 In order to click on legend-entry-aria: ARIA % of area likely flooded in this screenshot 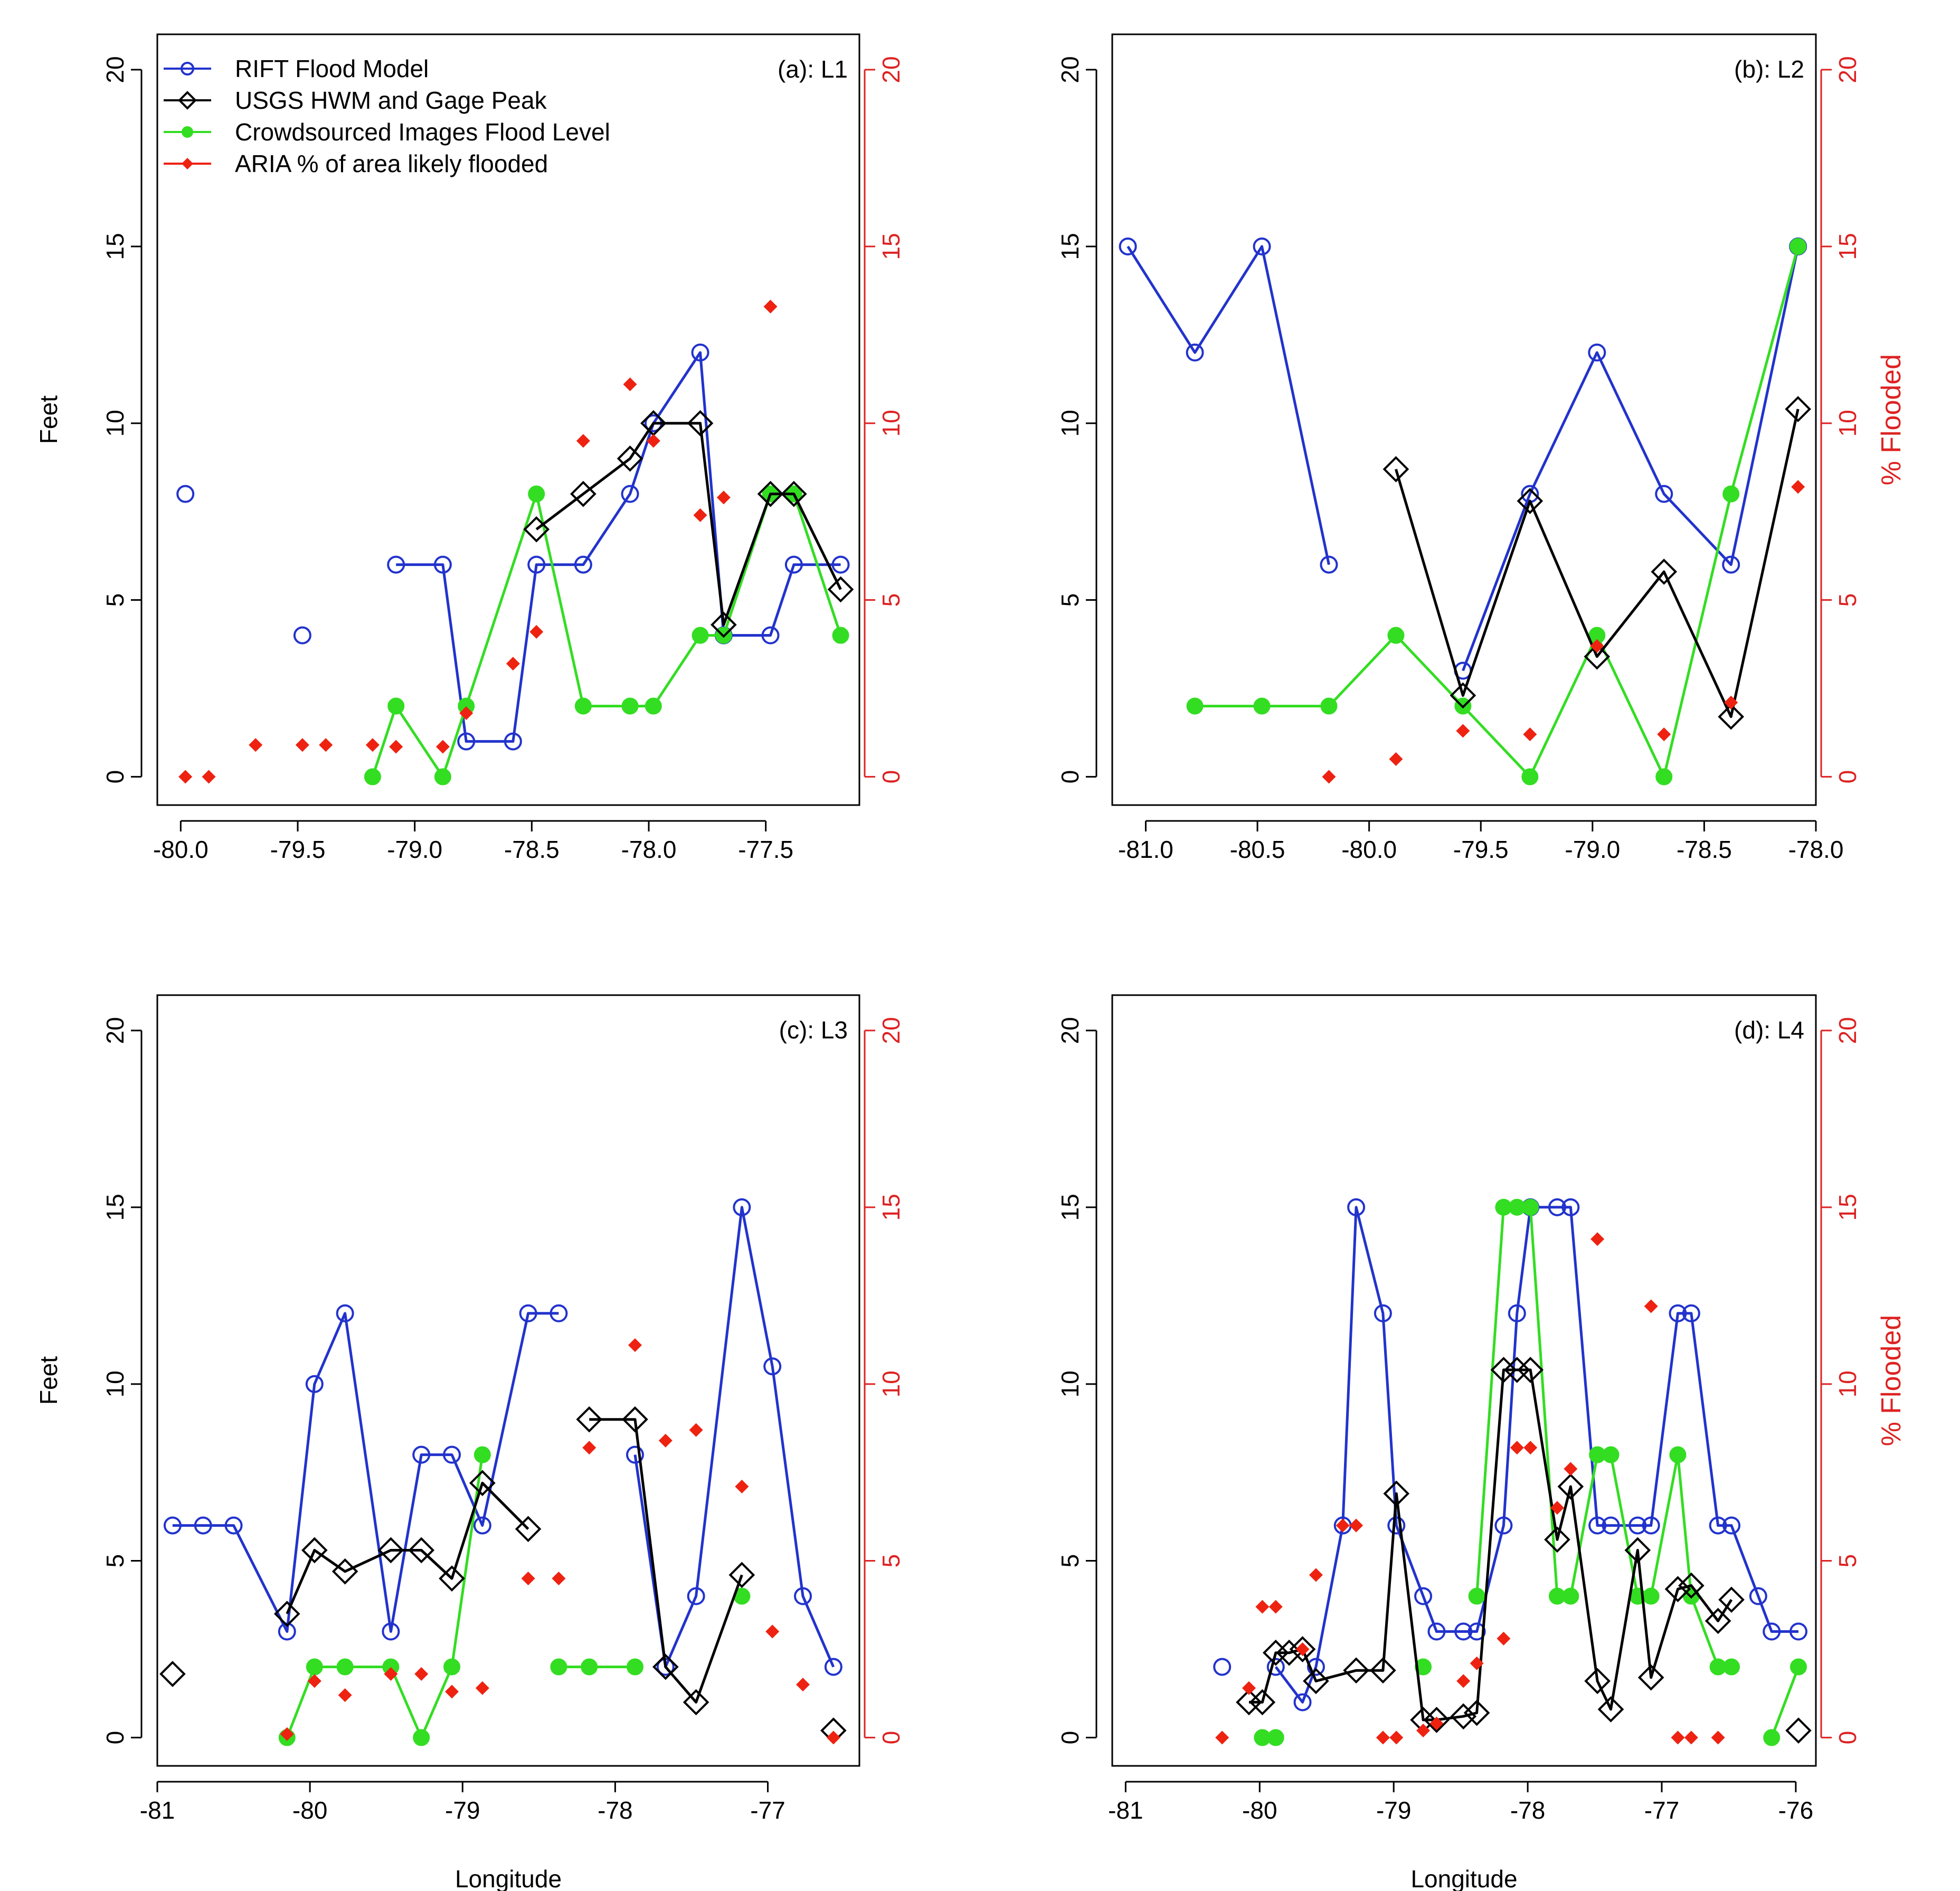, I will do `click(356, 163)`.